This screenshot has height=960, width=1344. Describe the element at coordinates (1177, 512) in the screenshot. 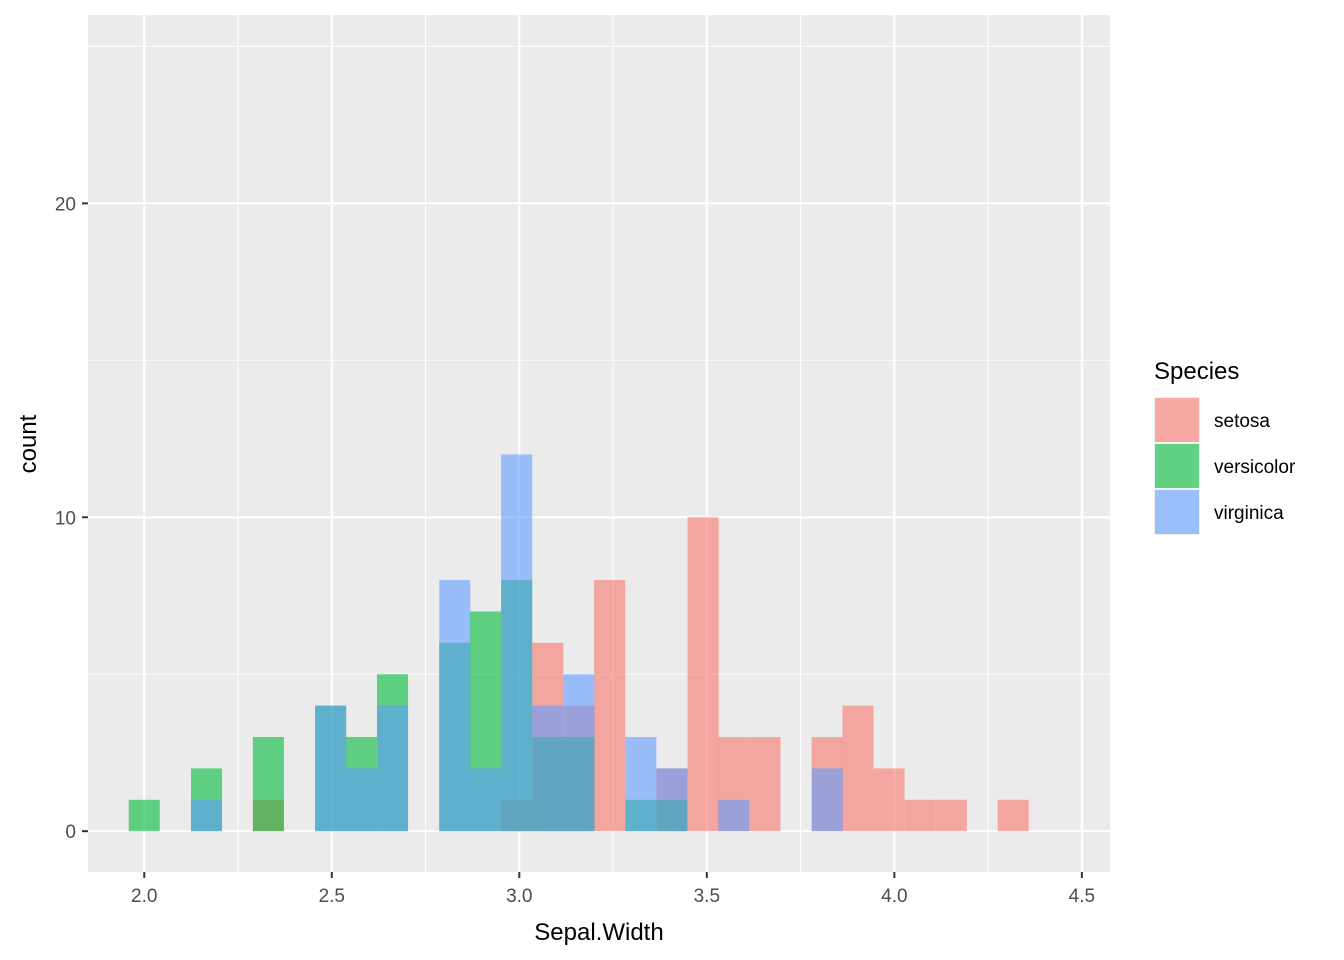

I see `legend-key-virginica` at that location.